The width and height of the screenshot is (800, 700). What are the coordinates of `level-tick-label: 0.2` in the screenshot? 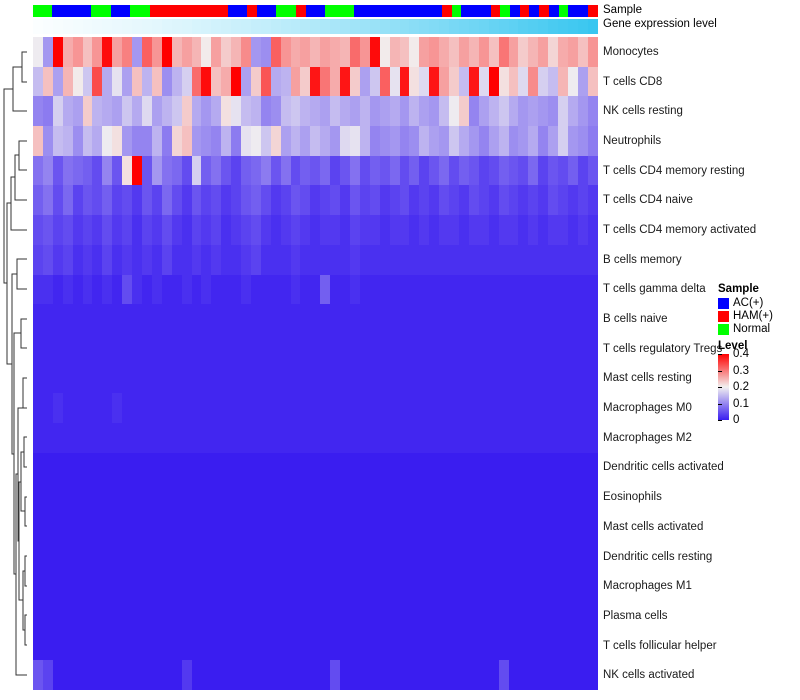 It's located at (741, 387).